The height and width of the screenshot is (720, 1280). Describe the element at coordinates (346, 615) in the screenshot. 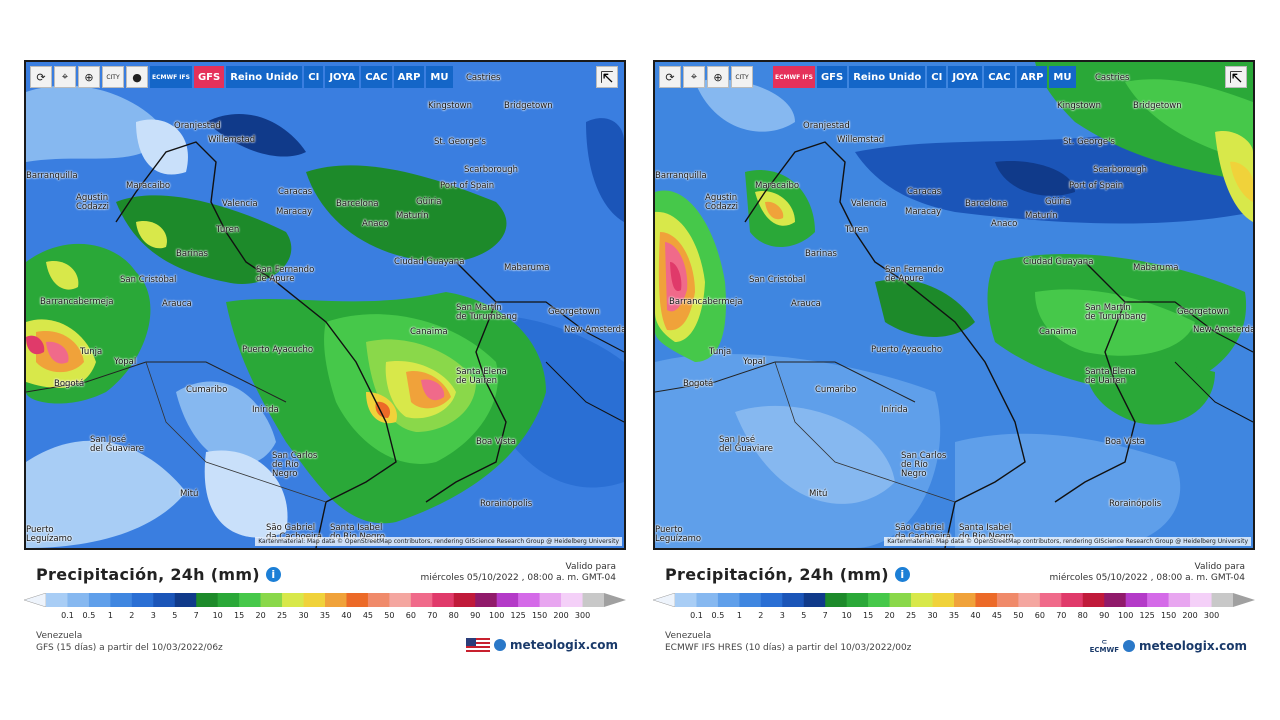

I see `scale-tick-label: 40` at that location.